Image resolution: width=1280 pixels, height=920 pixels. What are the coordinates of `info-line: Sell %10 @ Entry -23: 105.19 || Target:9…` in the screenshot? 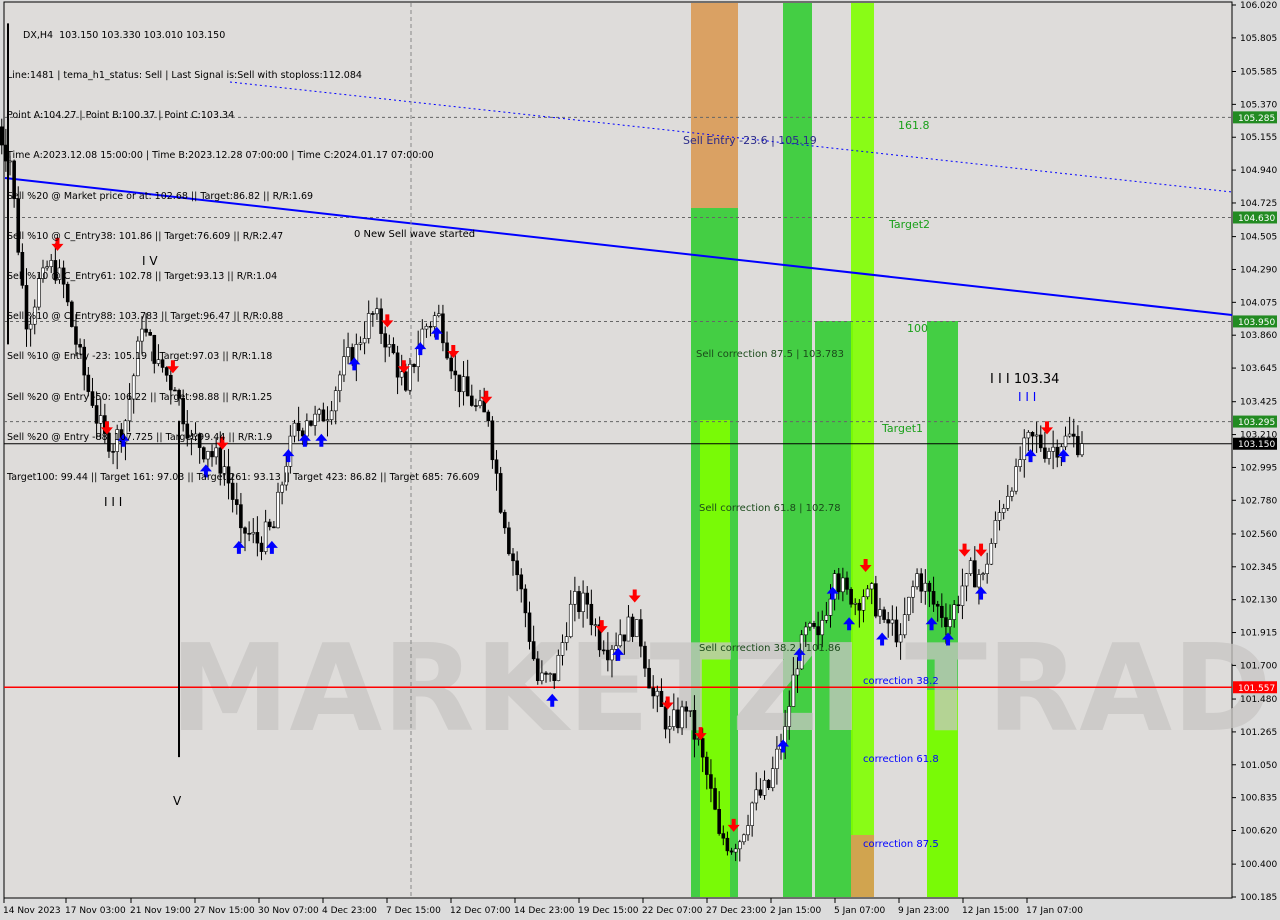 It's located at (140, 357).